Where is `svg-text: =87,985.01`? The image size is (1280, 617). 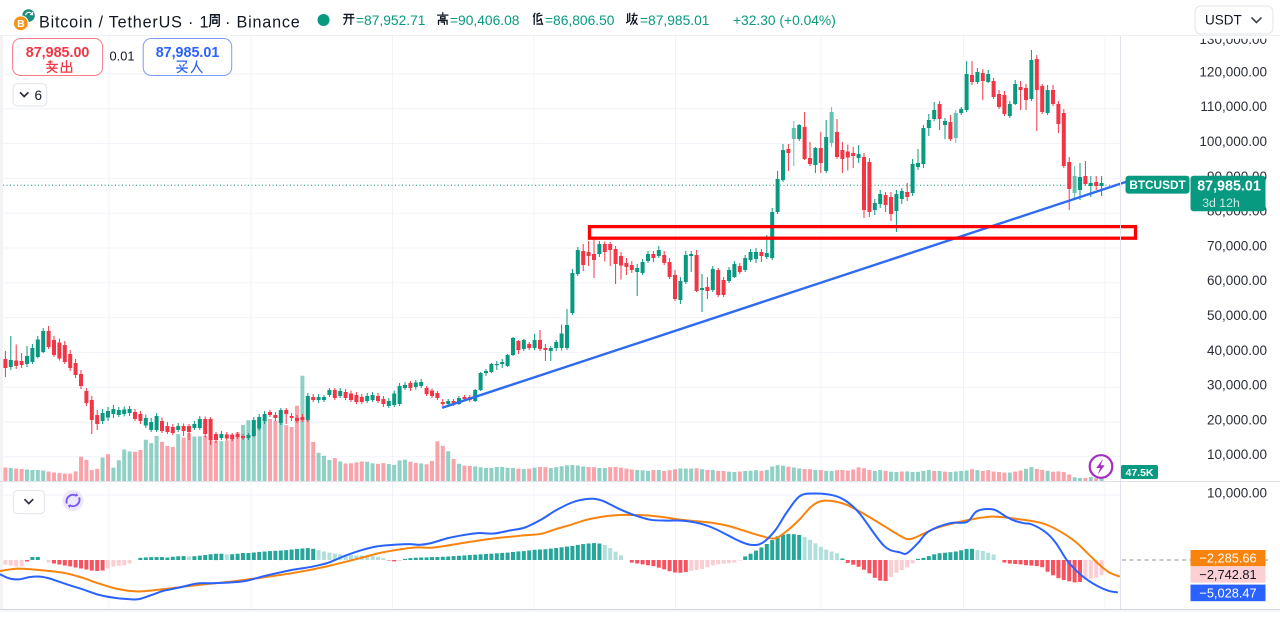 svg-text: =87,985.01 is located at coordinates (674, 20).